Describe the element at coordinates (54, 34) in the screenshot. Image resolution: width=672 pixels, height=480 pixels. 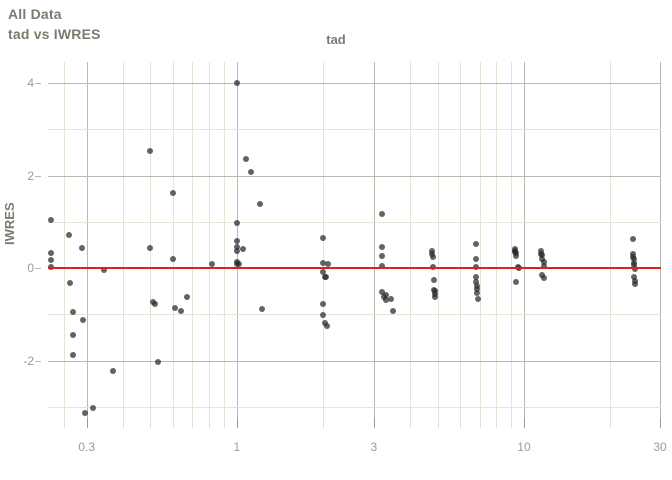
I see `chart-subtitle: tad vs IWRES` at that location.